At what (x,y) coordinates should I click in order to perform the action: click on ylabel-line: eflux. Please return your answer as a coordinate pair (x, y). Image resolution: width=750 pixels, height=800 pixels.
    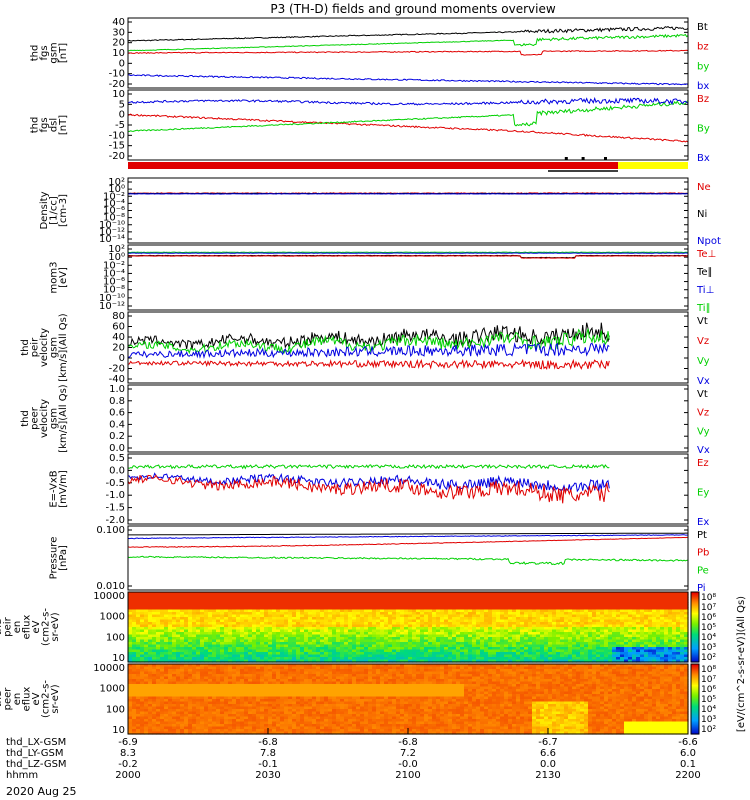
    Looking at the image, I should click on (27, 627).